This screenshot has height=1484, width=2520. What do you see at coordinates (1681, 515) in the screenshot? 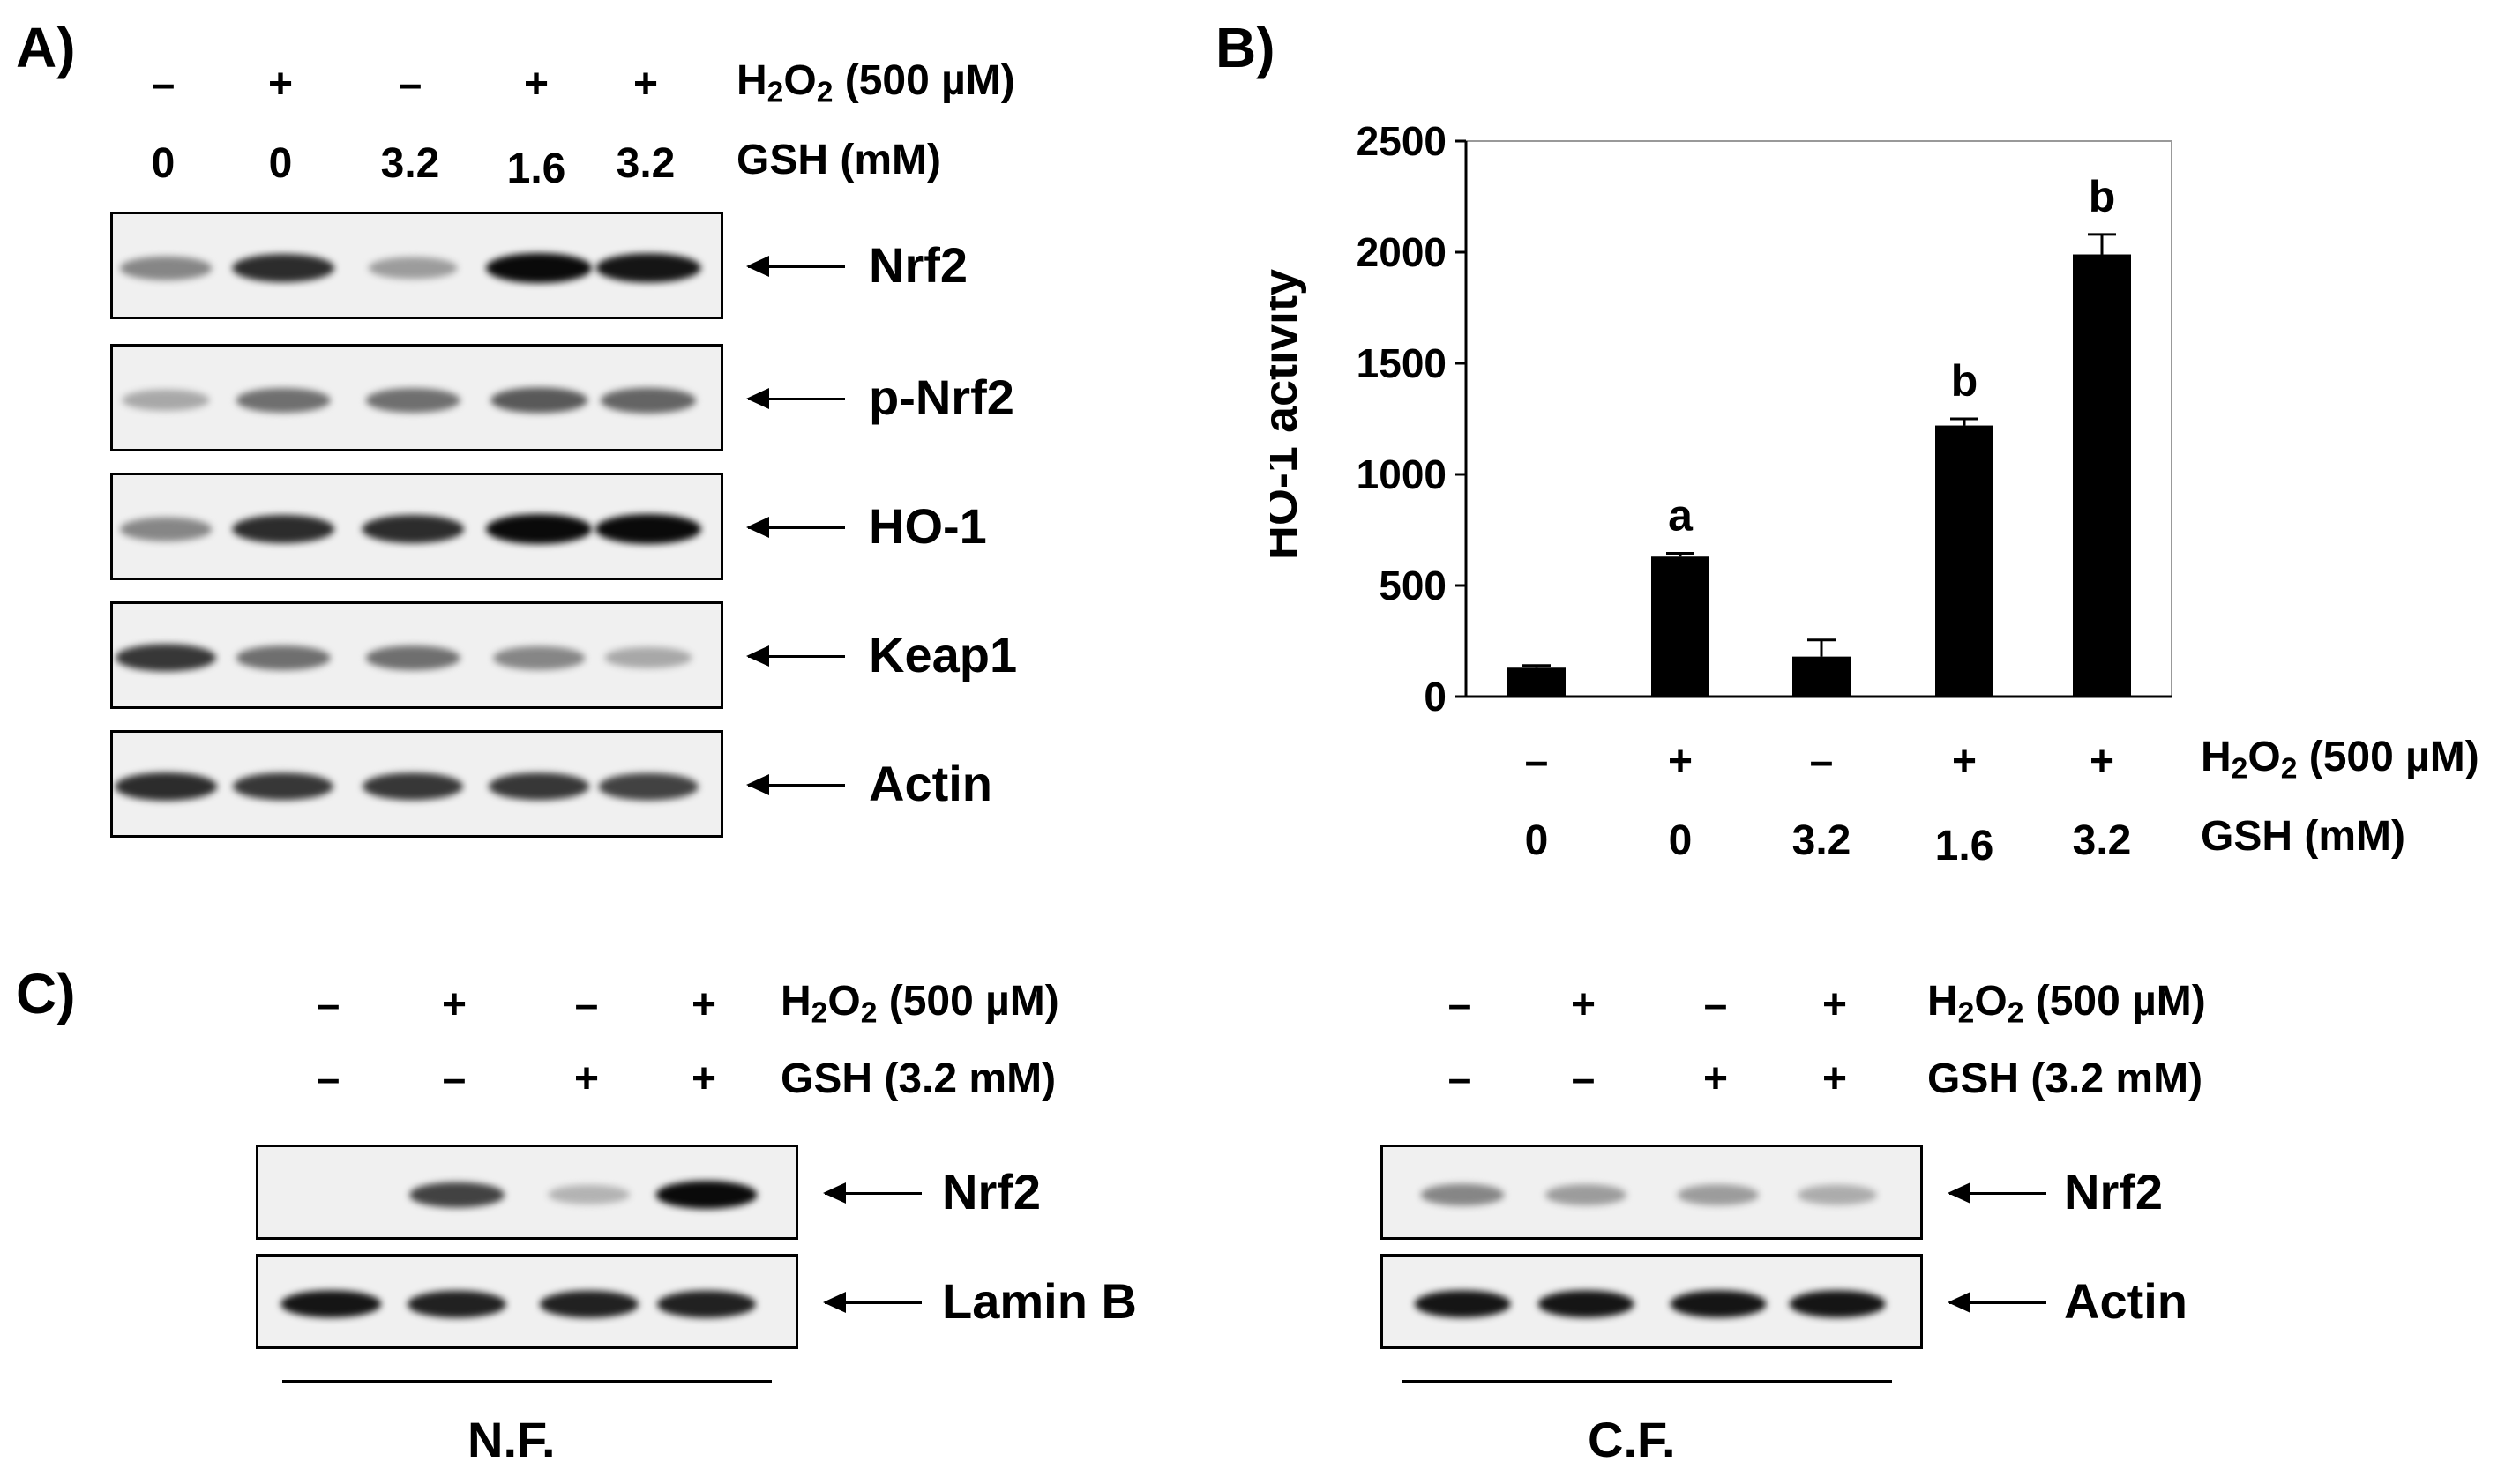
I see `significance-label: a` at bounding box center [1681, 515].